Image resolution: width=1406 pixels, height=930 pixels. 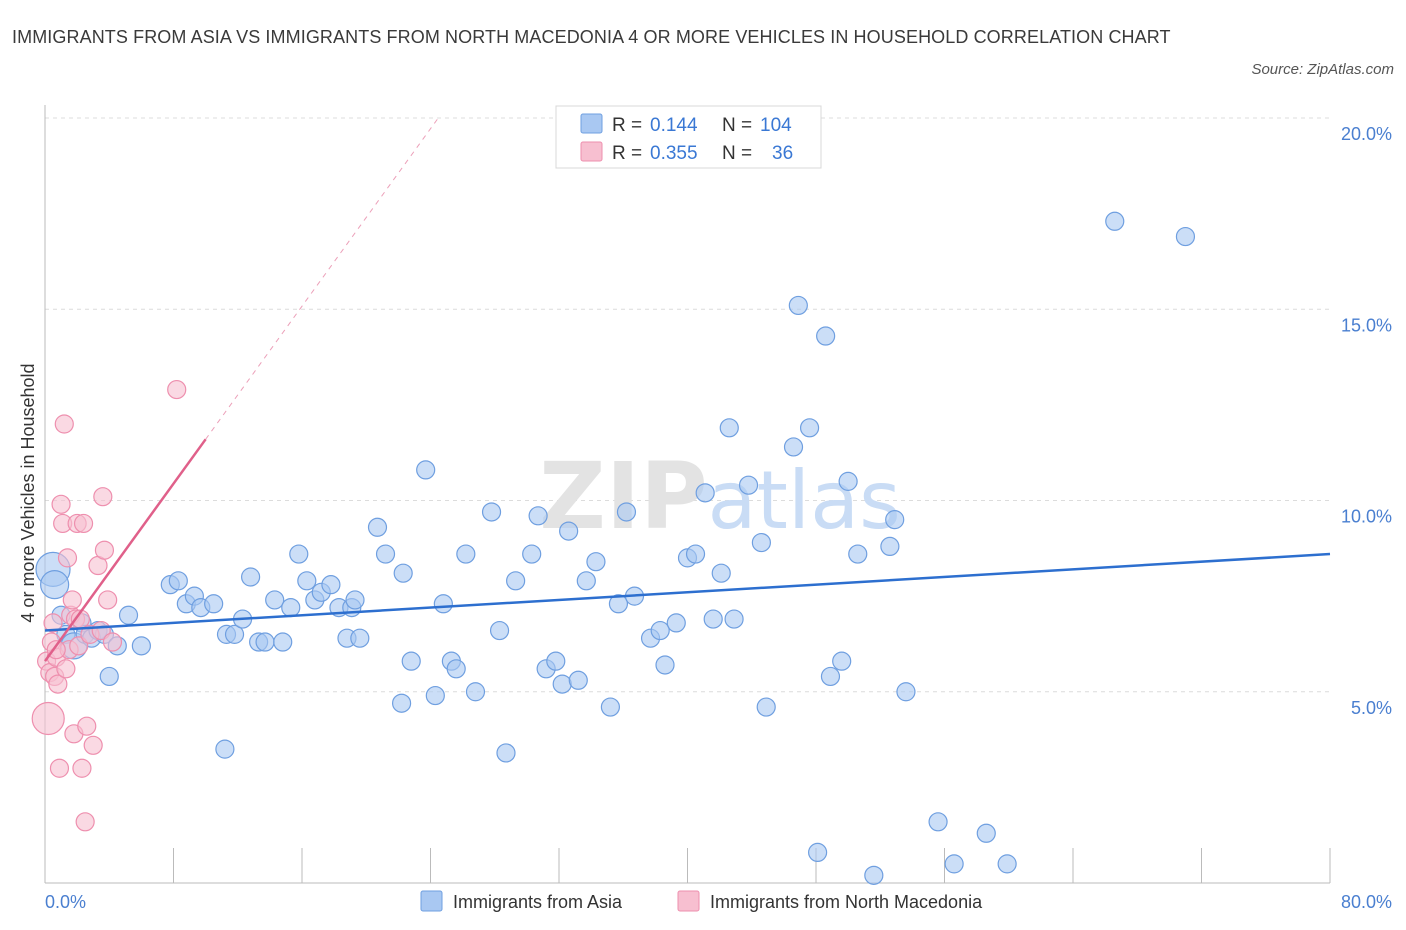 What do you see at coordinates (627, 125) in the screenshot?
I see `legend-r-label-1: R =` at bounding box center [627, 125].